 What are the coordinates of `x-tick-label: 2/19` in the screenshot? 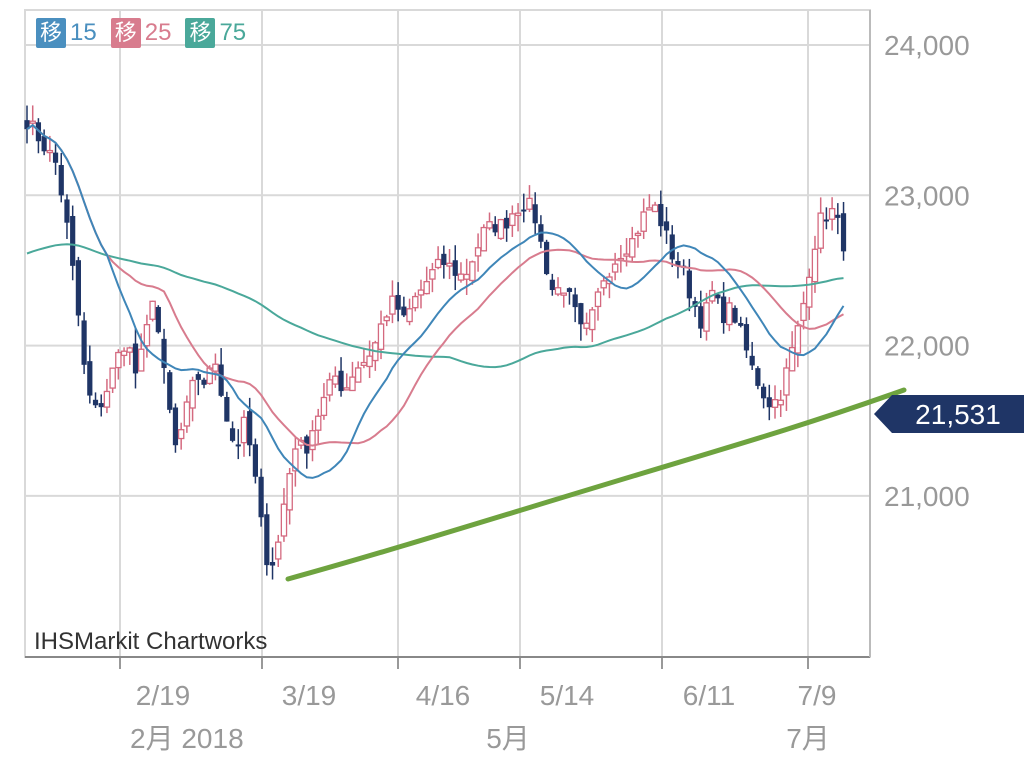 It's located at (163, 695).